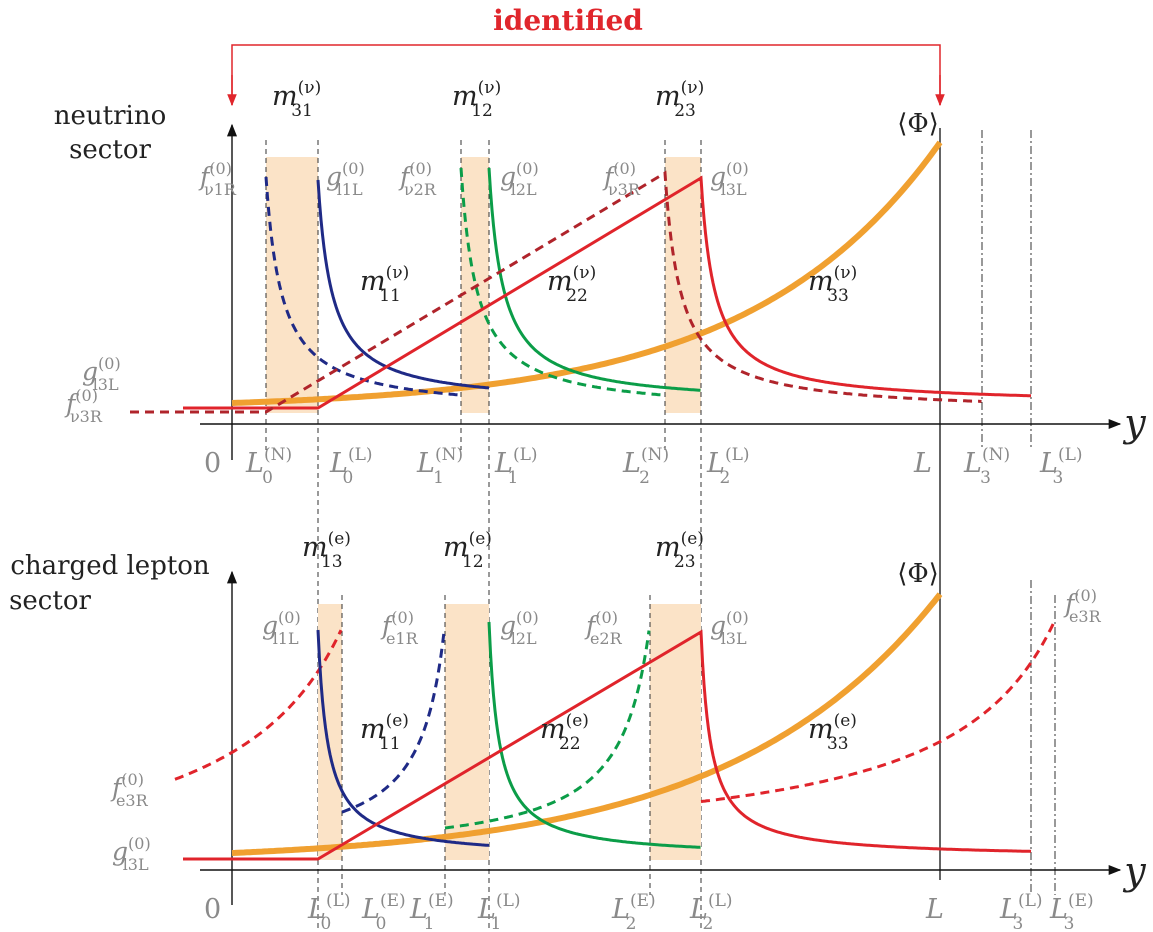 Image resolution: width=1153 pixels, height=932 pixels. I want to click on nu-g-l2L-curve, so click(594, 279).